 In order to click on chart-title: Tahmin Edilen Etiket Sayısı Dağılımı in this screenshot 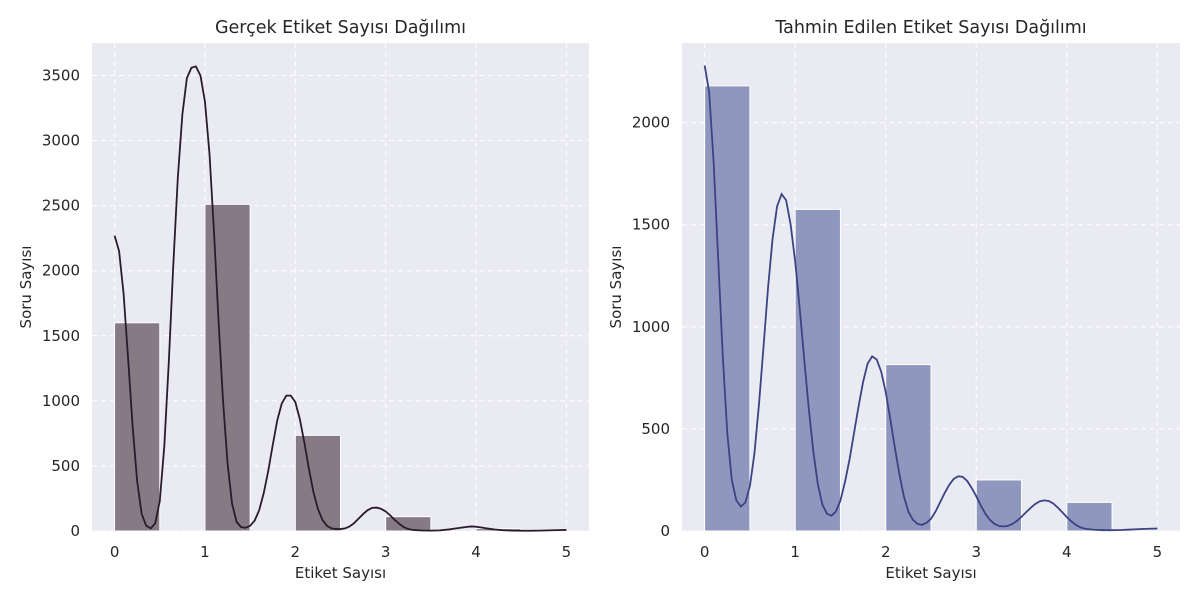, I will do `click(930, 28)`.